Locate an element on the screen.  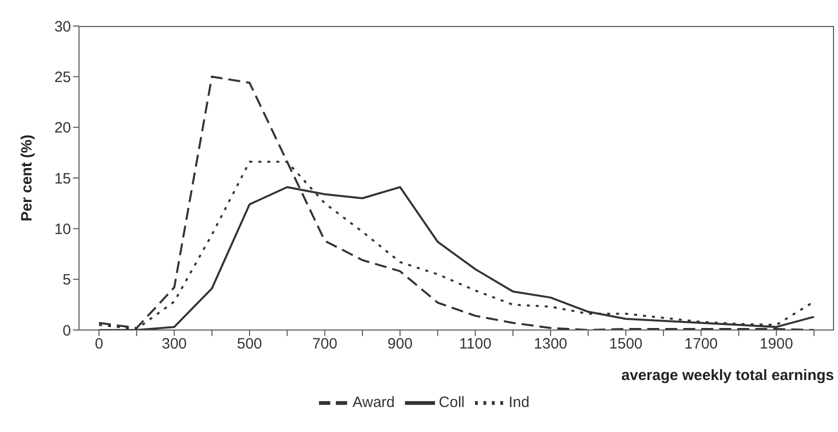
x-tick-label: 1300 is located at coordinates (551, 344).